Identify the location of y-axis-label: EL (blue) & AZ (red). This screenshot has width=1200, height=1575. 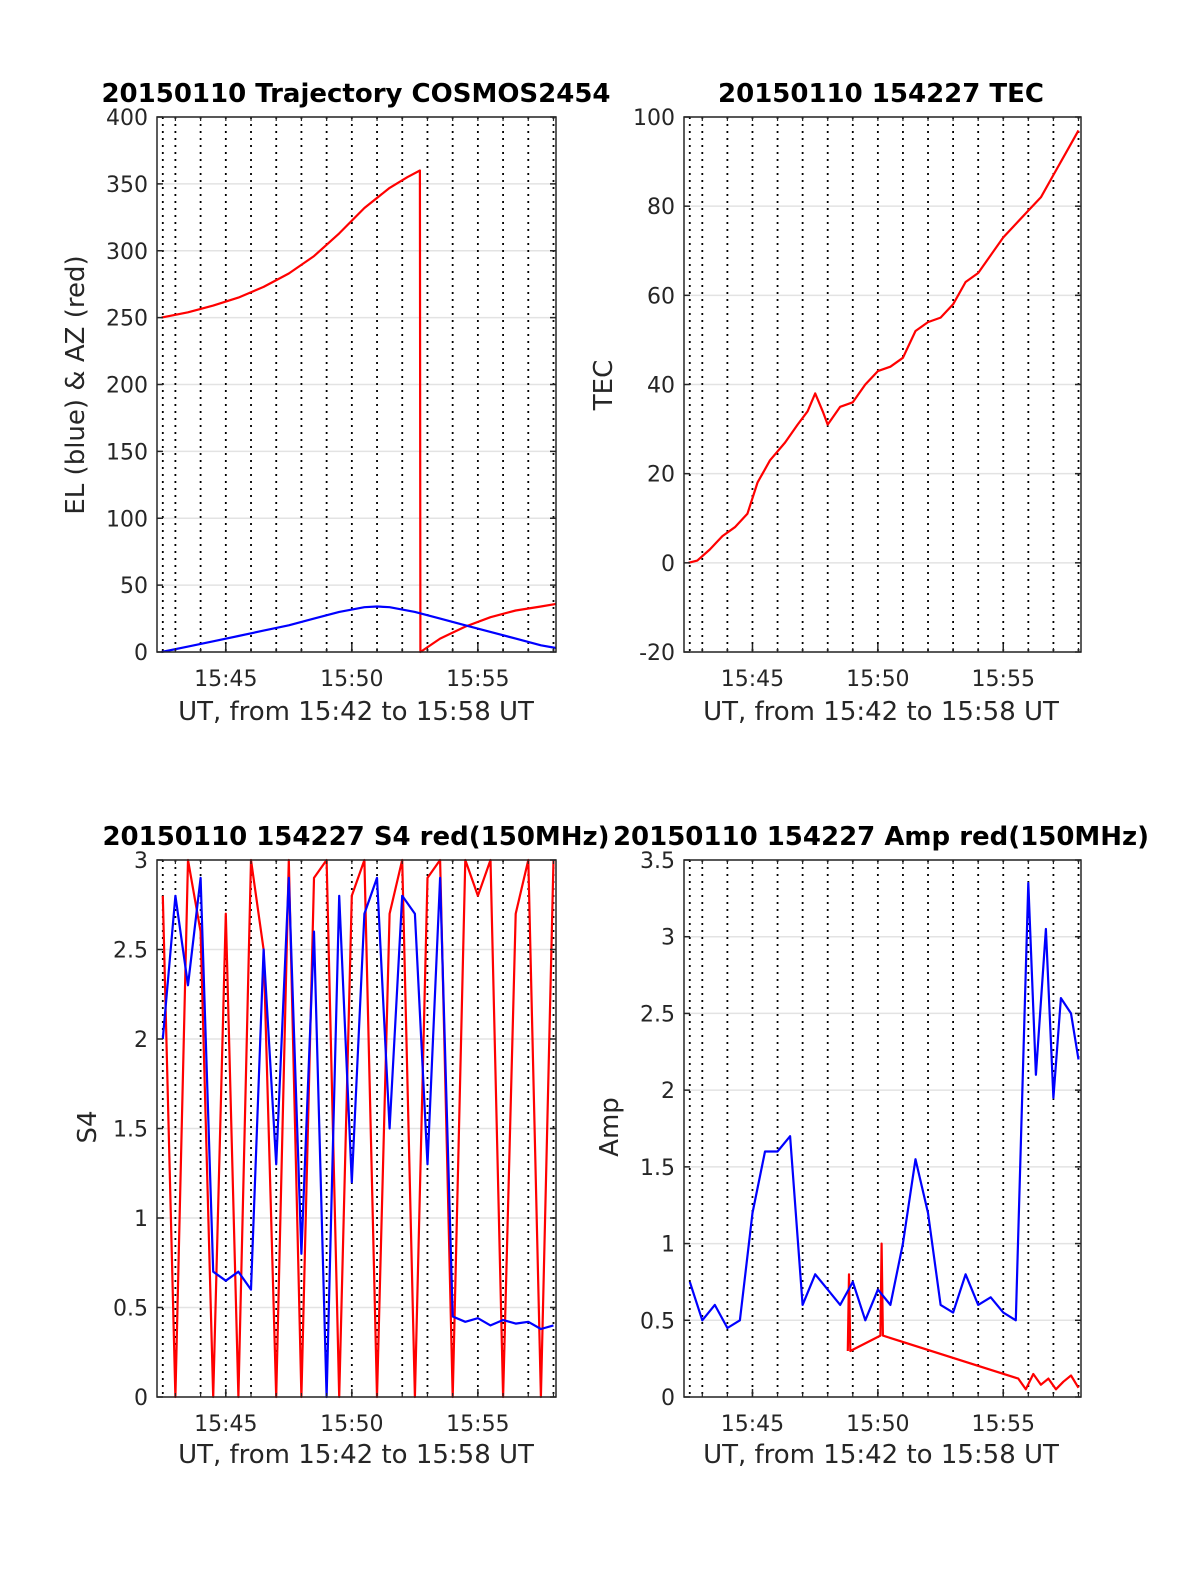
(76, 384).